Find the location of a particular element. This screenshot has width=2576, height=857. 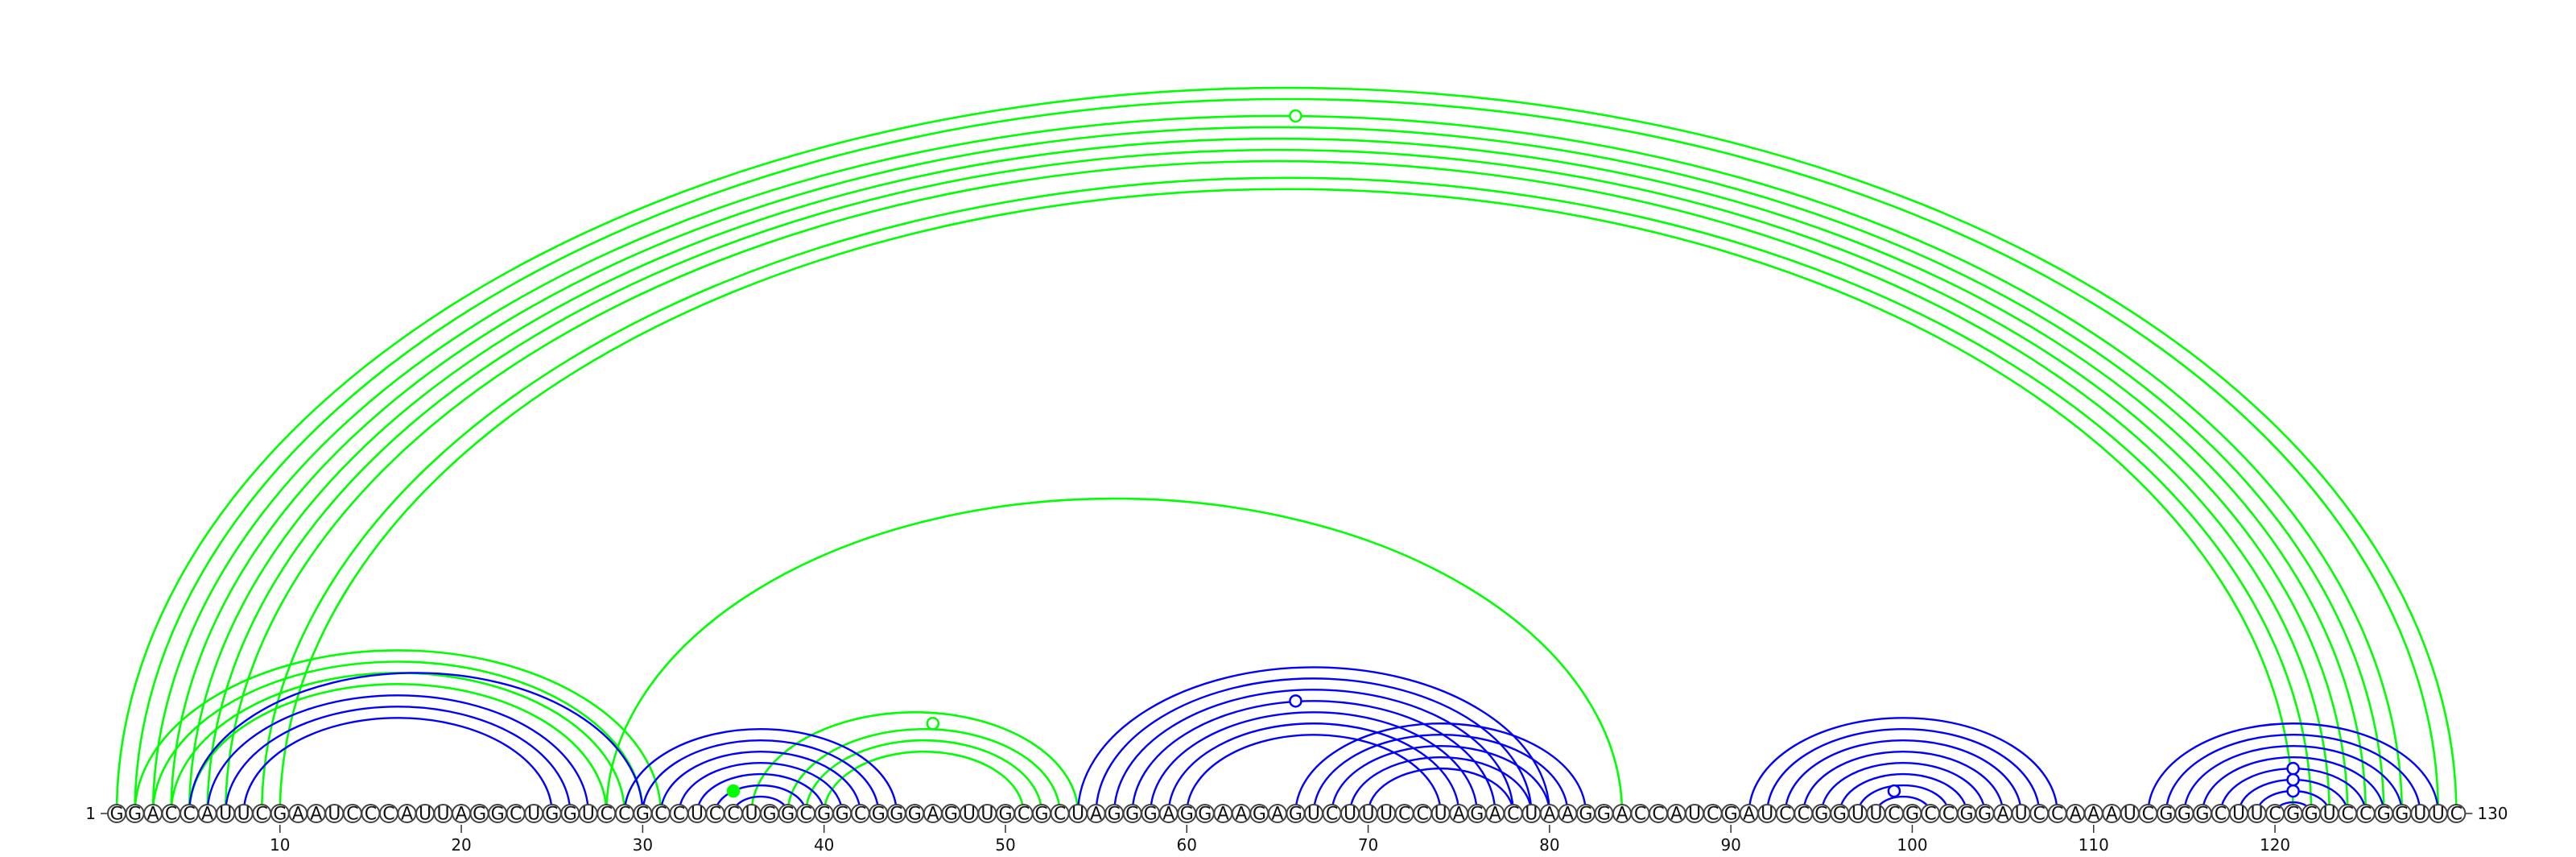

green-open-marker is located at coordinates (1295, 116).